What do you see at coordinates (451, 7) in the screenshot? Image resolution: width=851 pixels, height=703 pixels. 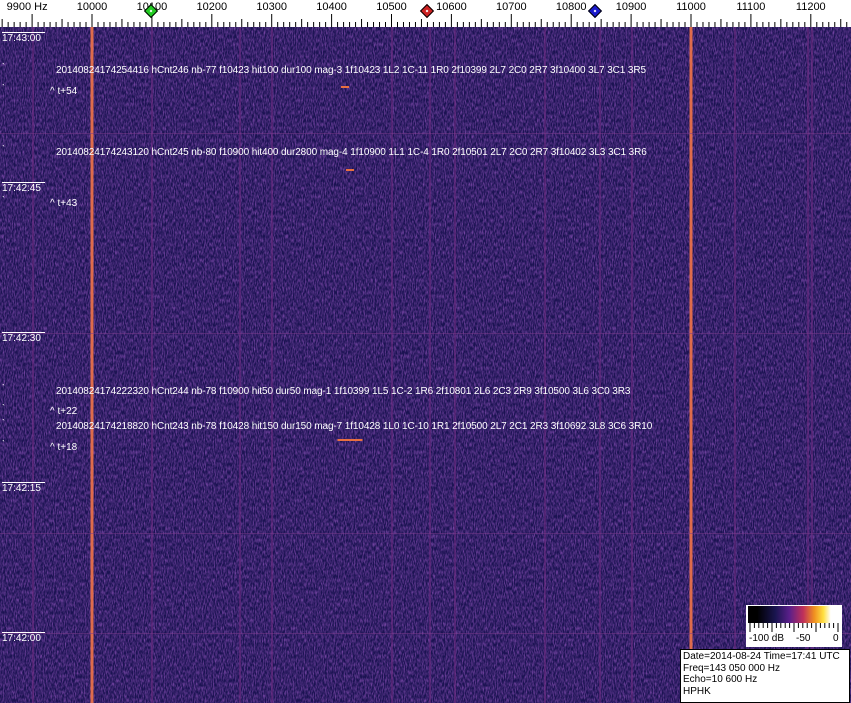 I see `freq-label: 10600` at bounding box center [451, 7].